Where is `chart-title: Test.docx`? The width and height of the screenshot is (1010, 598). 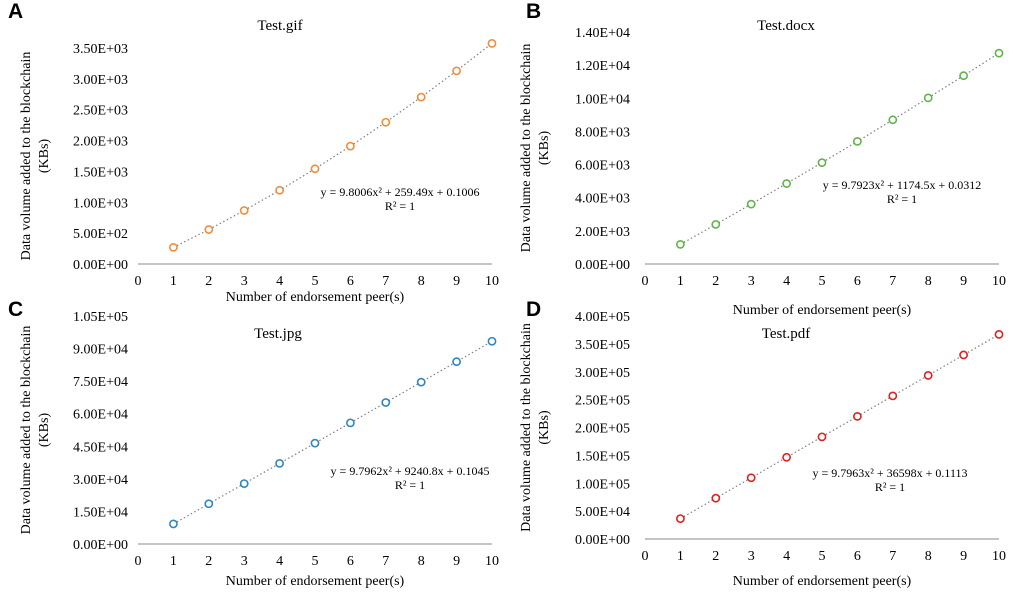
chart-title: Test.docx is located at coordinates (786, 26).